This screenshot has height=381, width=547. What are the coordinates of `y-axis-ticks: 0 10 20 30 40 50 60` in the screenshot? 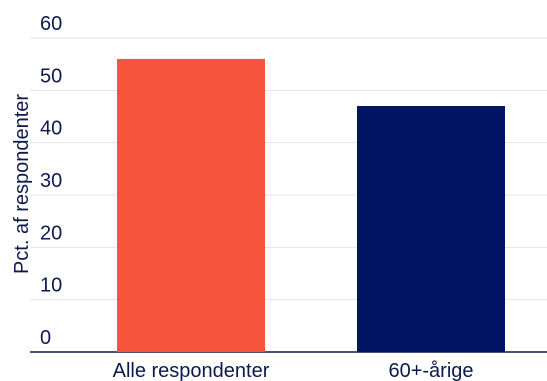 It's located at (51, 181).